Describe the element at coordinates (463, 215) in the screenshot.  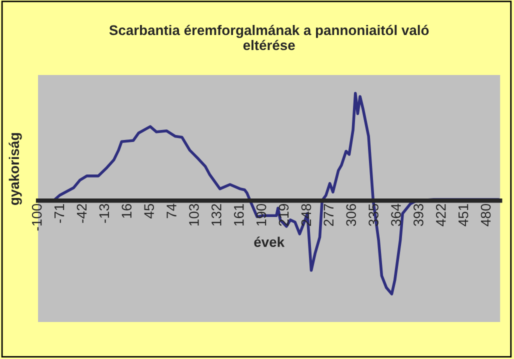
I see `x-tick-label: 451` at that location.